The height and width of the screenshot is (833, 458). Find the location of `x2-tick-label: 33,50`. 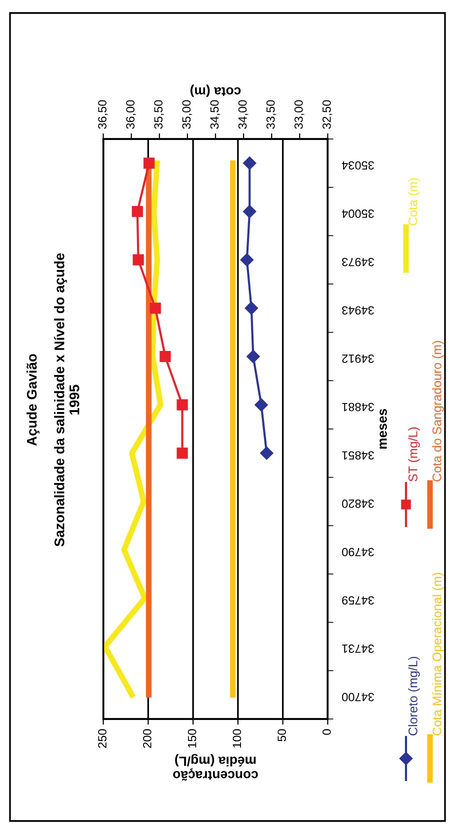

x2-tick-label: 33,50 is located at coordinates (271, 114).